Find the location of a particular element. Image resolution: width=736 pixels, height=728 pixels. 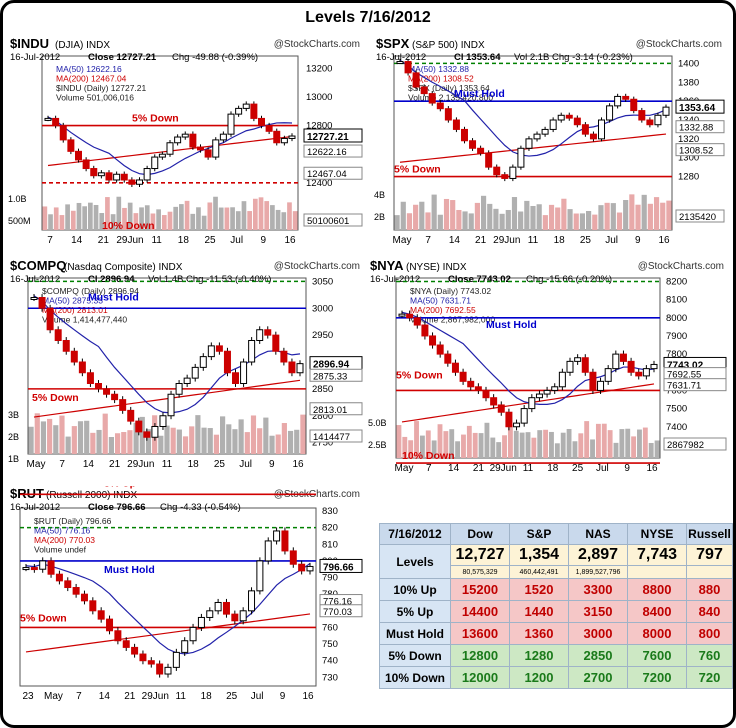

price-tag: 770.03 is located at coordinates (337, 612).